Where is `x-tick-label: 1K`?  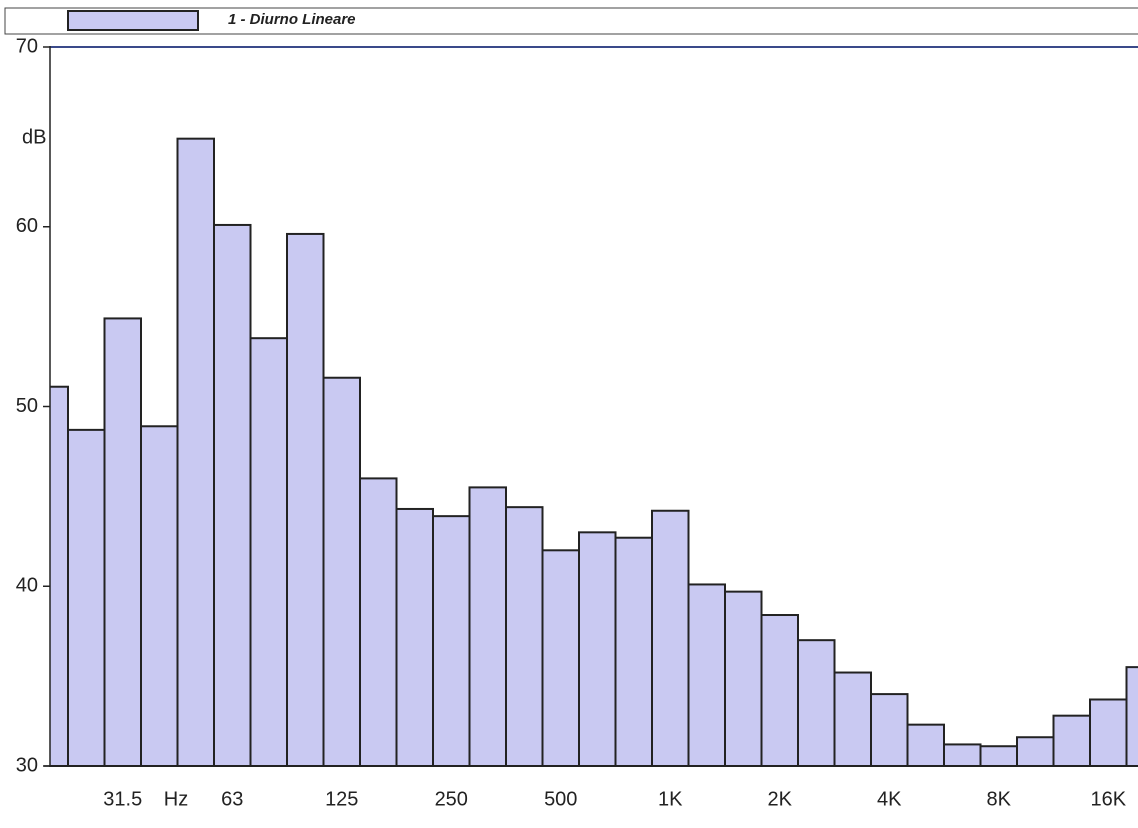 x-tick-label: 1K is located at coordinates (670, 799).